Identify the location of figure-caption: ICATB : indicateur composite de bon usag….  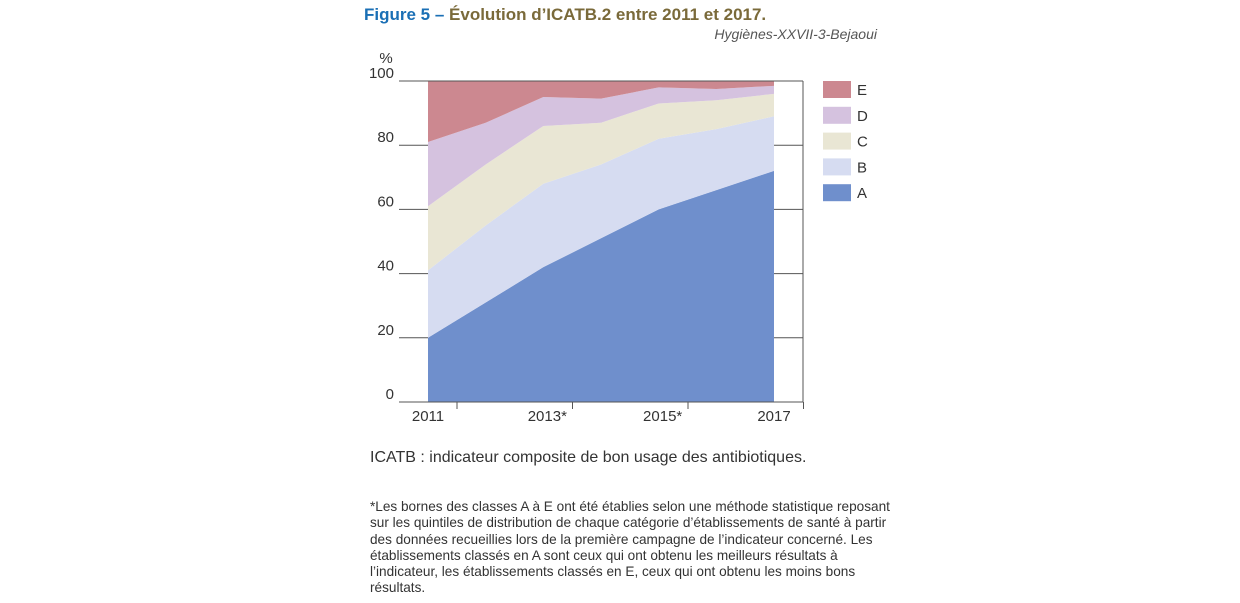
(588, 457).